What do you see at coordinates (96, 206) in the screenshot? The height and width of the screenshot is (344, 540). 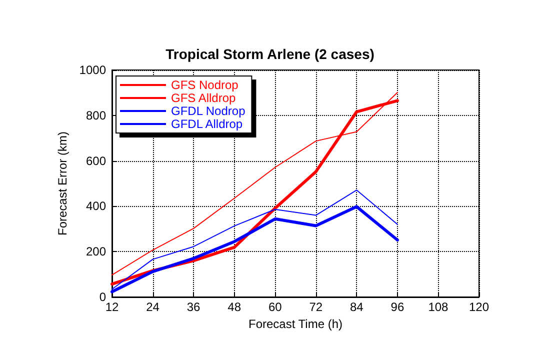 I see `y-tick-label: 400` at bounding box center [96, 206].